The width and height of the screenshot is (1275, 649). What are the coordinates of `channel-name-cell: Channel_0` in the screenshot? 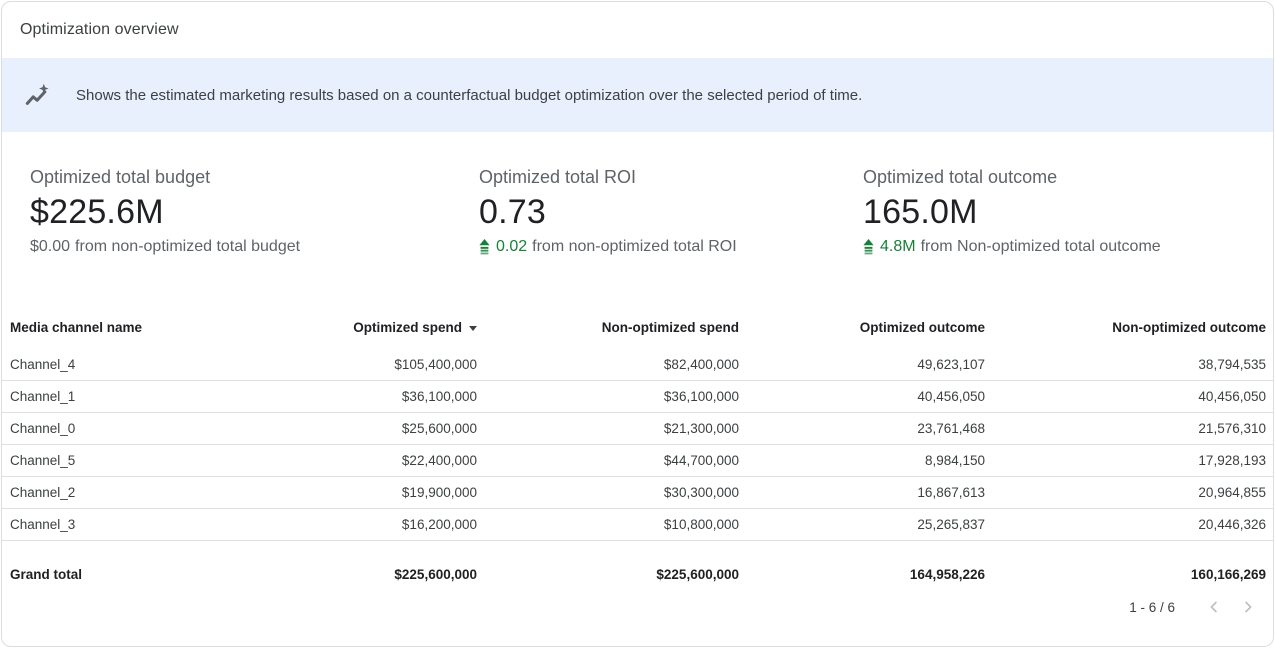 It's located at (107, 428).